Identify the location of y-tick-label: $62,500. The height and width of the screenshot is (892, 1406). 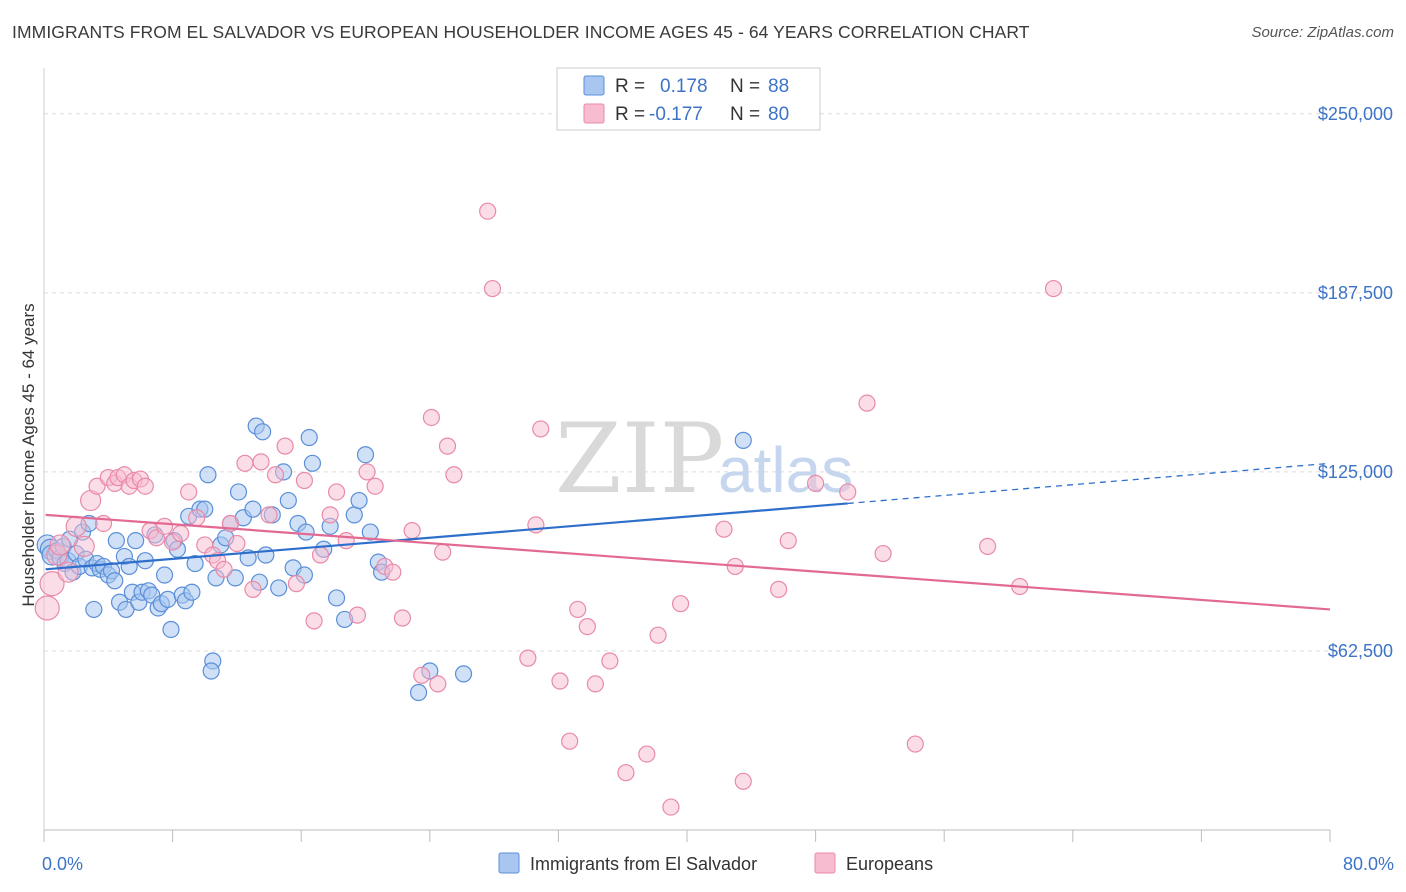
(1360, 651).